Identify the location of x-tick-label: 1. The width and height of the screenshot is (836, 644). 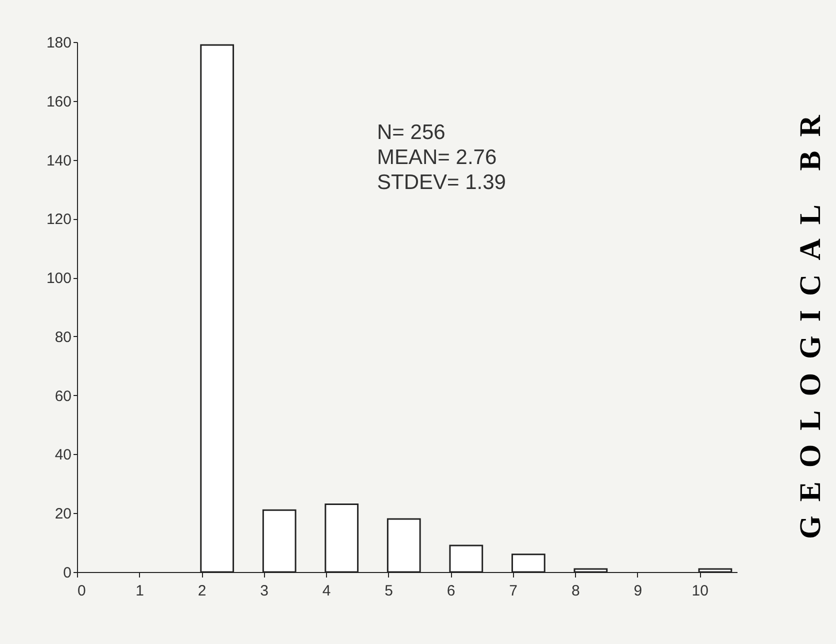
(140, 591).